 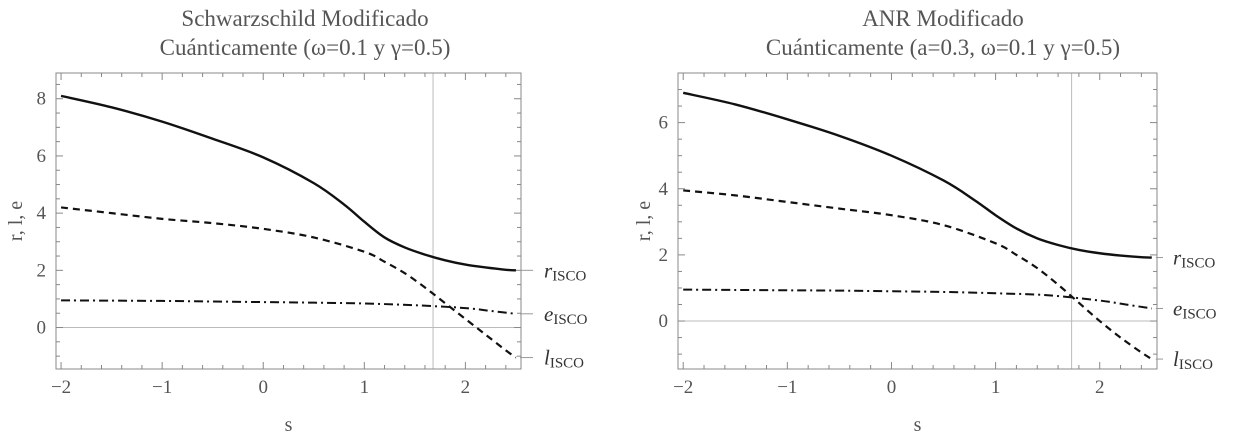 I want to click on chart-title-line: Cuánticamente (ω=0.1 y γ=0.5), so click(x=305, y=47).